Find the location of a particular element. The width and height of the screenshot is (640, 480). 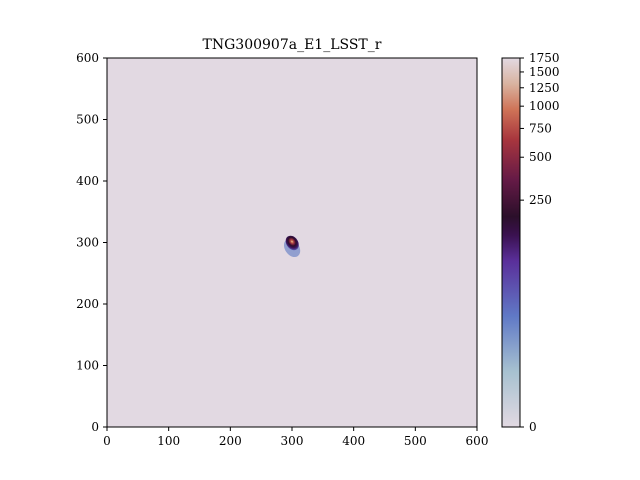

colorbar-tick-label: 1750 is located at coordinates (544, 58).